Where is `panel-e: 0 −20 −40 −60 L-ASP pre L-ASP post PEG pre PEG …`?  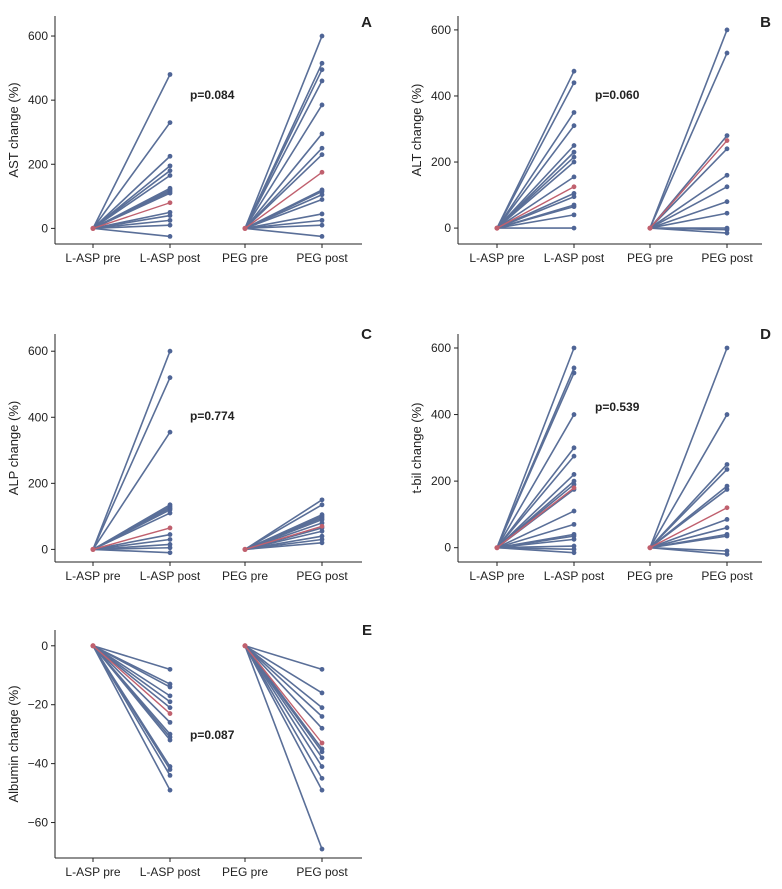
panel-e: 0 −20 −40 −60 L-ASP pre L-ASP post PEG pre PEG … is located at coordinates (189, 750).